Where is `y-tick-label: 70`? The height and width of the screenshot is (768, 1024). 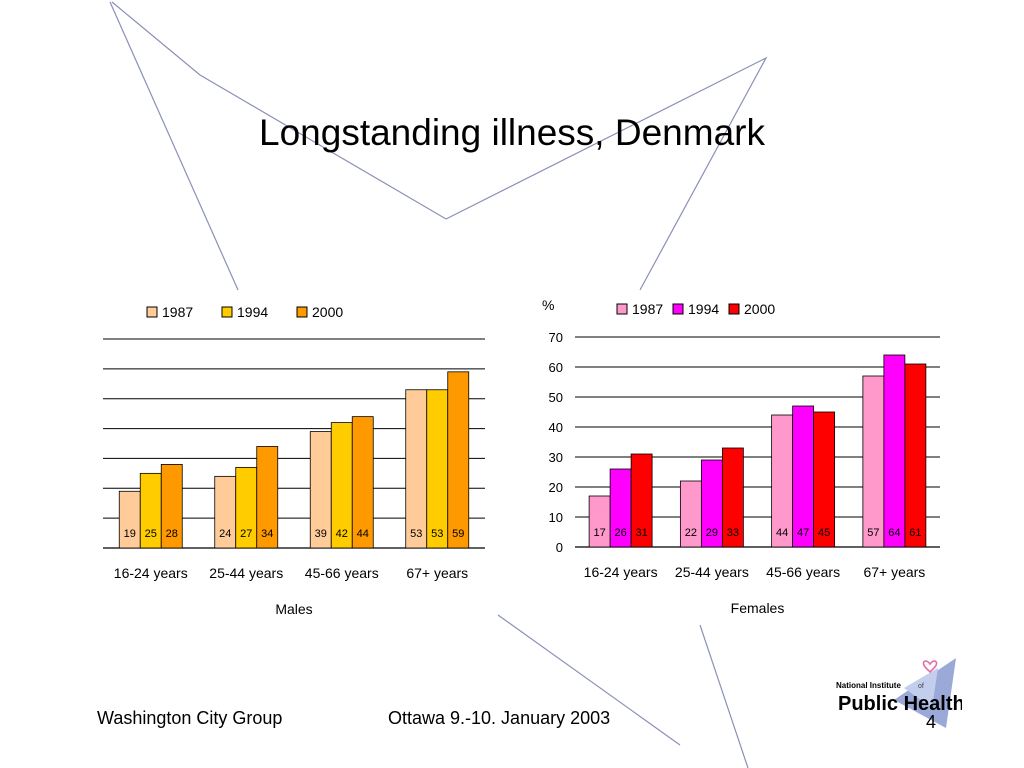 y-tick-label: 70 is located at coordinates (556, 337).